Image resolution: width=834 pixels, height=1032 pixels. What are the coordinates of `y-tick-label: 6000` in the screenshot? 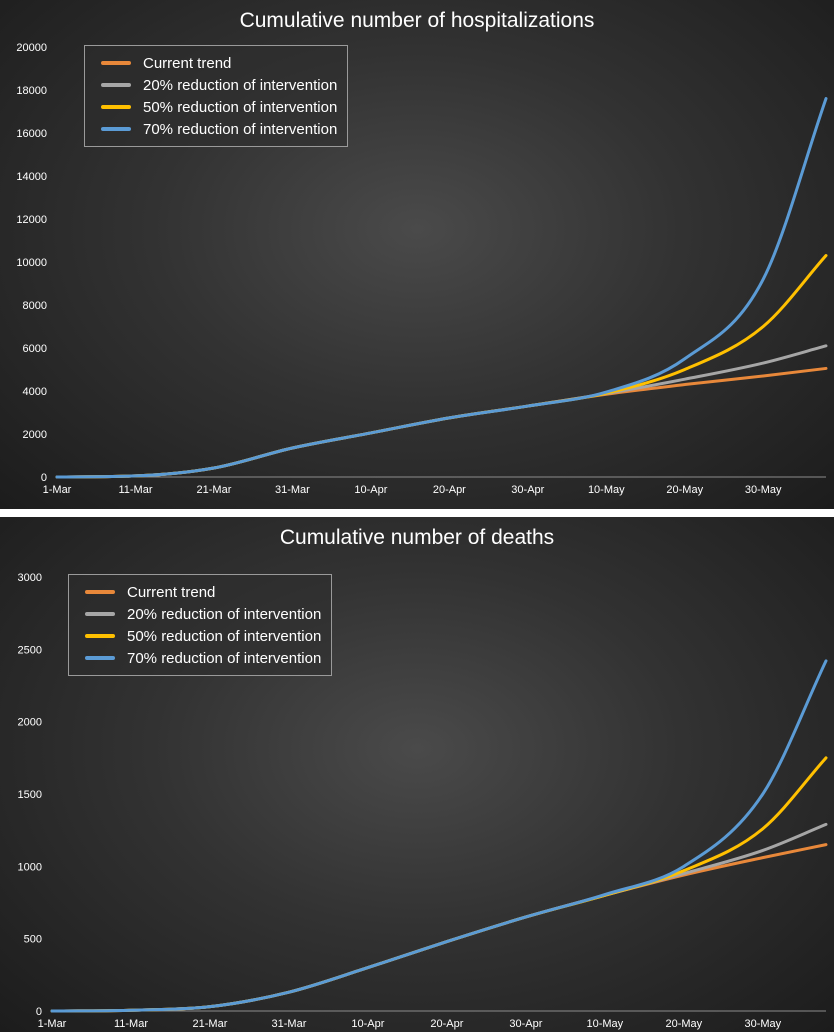 It's located at (35, 349).